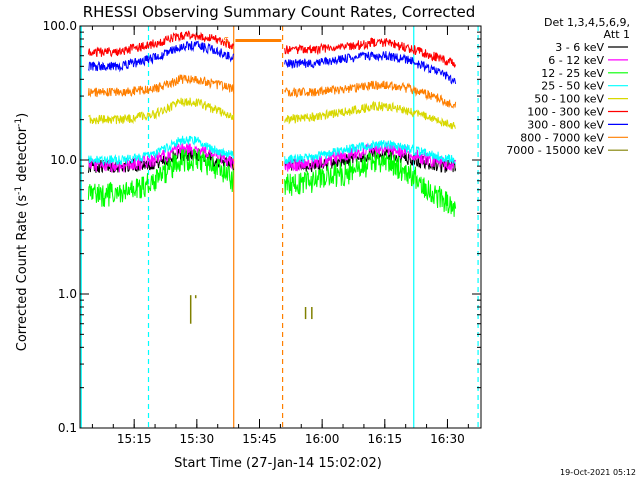 The width and height of the screenshot is (640, 480). Describe the element at coordinates (278, 463) in the screenshot. I see `x-axis-label: Start Time (27-Jan-14 15:02:02)` at that location.